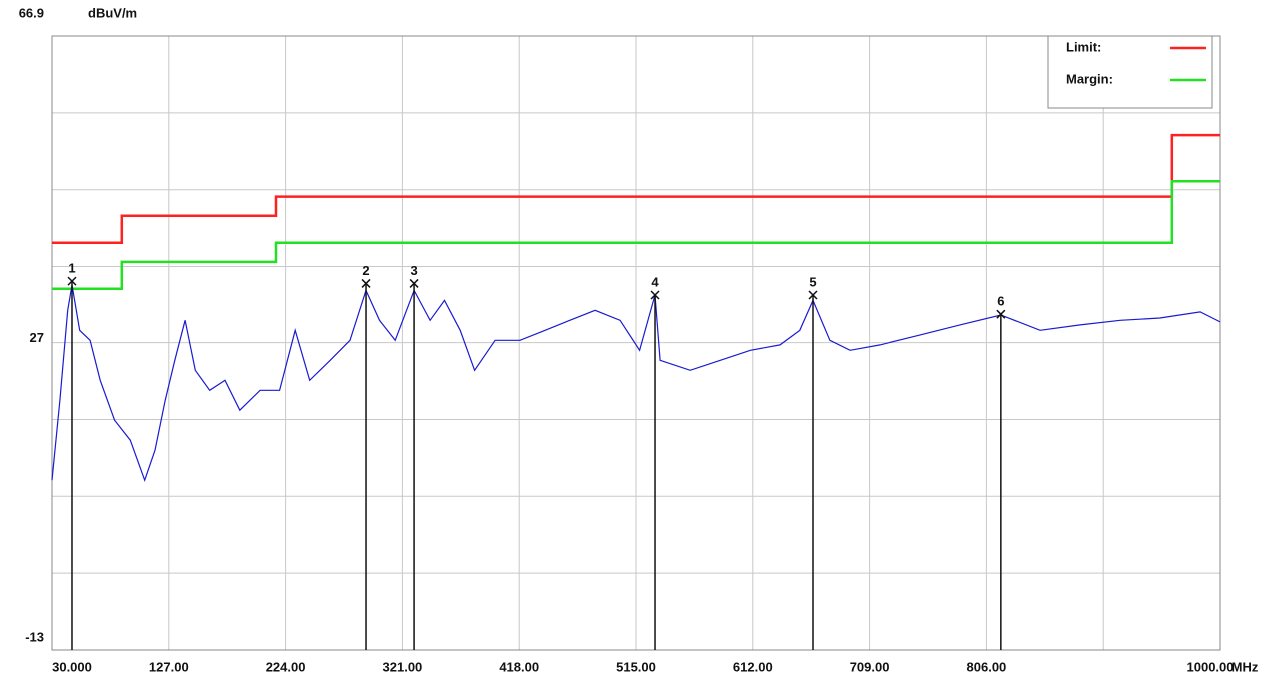 This screenshot has height=682, width=1271. Describe the element at coordinates (636, 666) in the screenshot. I see `x-tick-label: 515.00` at that location.